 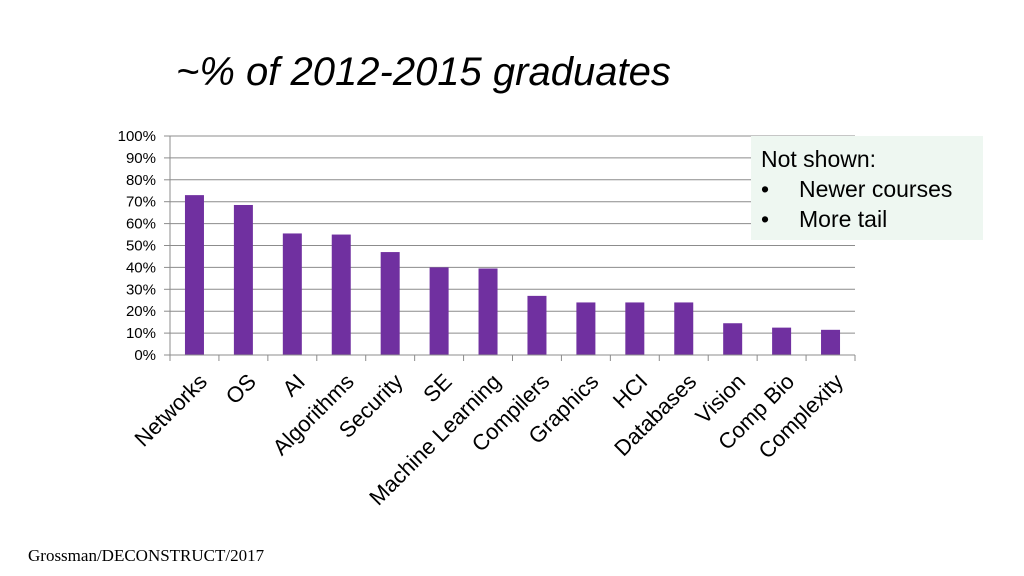 What do you see at coordinates (241, 389) in the screenshot?
I see `x-tick-label: OS` at bounding box center [241, 389].